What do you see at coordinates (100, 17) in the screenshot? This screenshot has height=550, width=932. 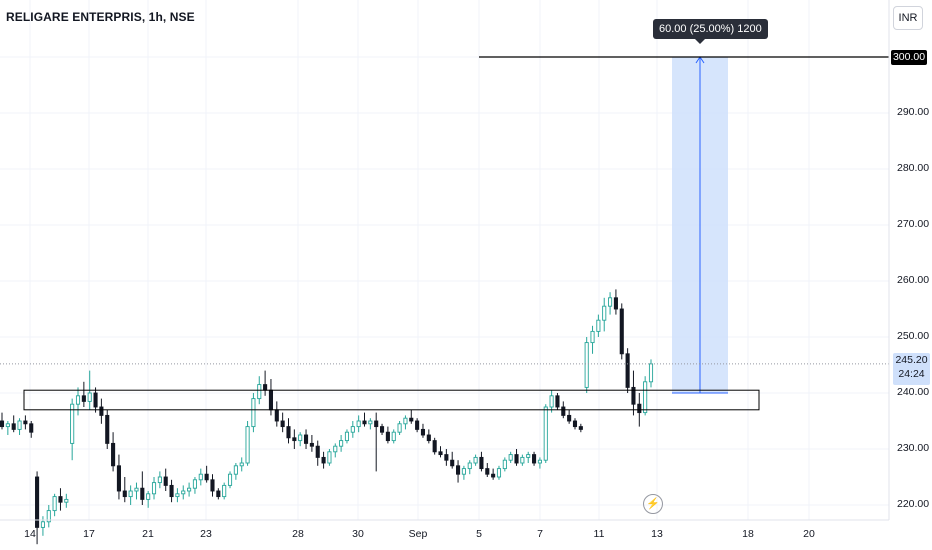 I see `symbol-title: RELIGARE ENTERPRIS, 1h, NSE` at bounding box center [100, 17].